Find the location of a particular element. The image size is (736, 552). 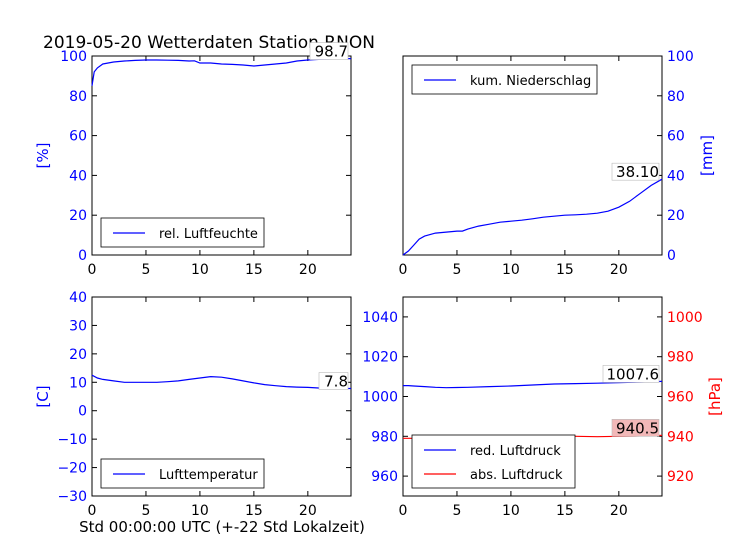

x-axis-label: Std 00:00:00 UTC (+-22 Std Lokalzeit) is located at coordinates (222, 527).